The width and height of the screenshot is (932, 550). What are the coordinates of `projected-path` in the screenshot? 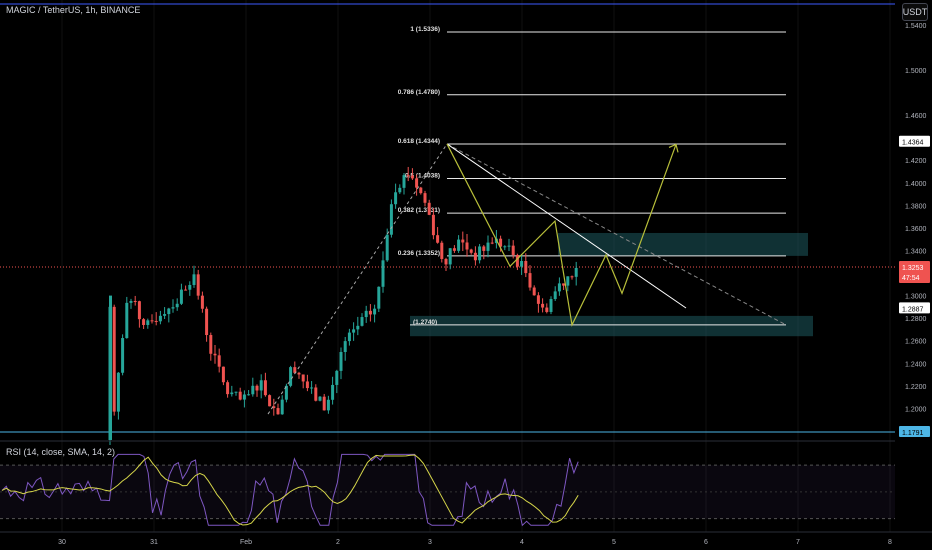 It's located at (561, 235).